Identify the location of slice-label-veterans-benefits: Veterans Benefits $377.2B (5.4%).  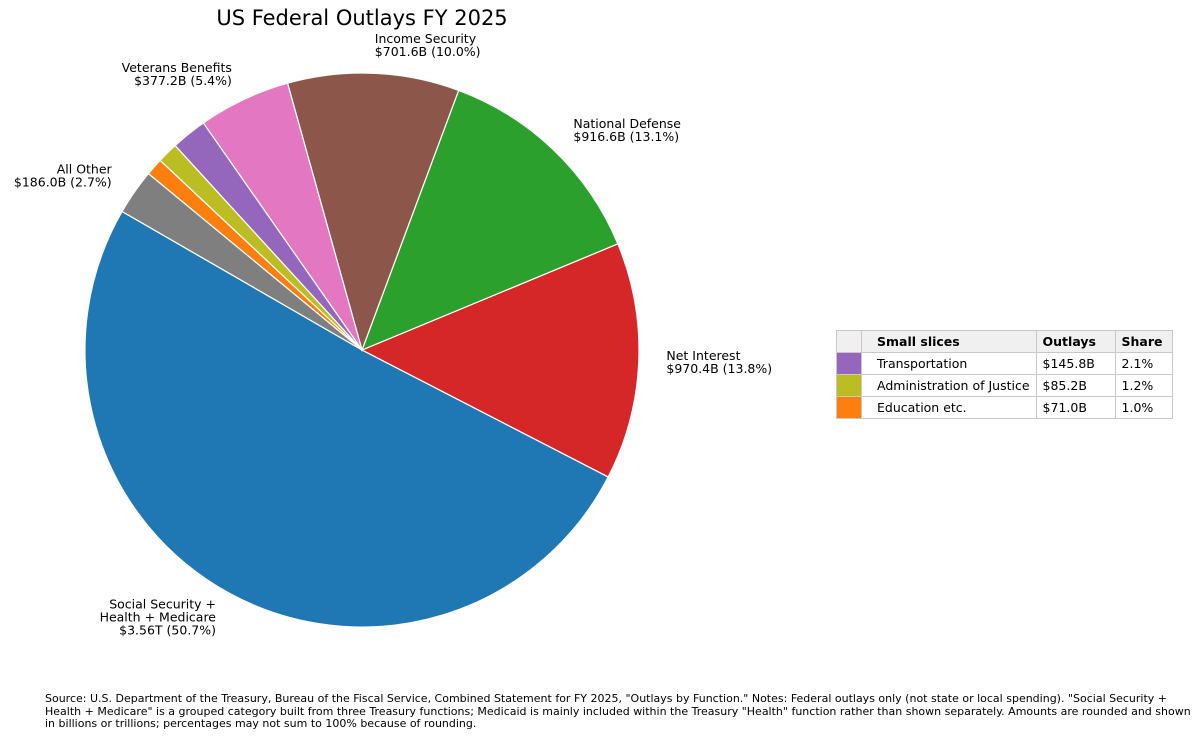
(177, 74).